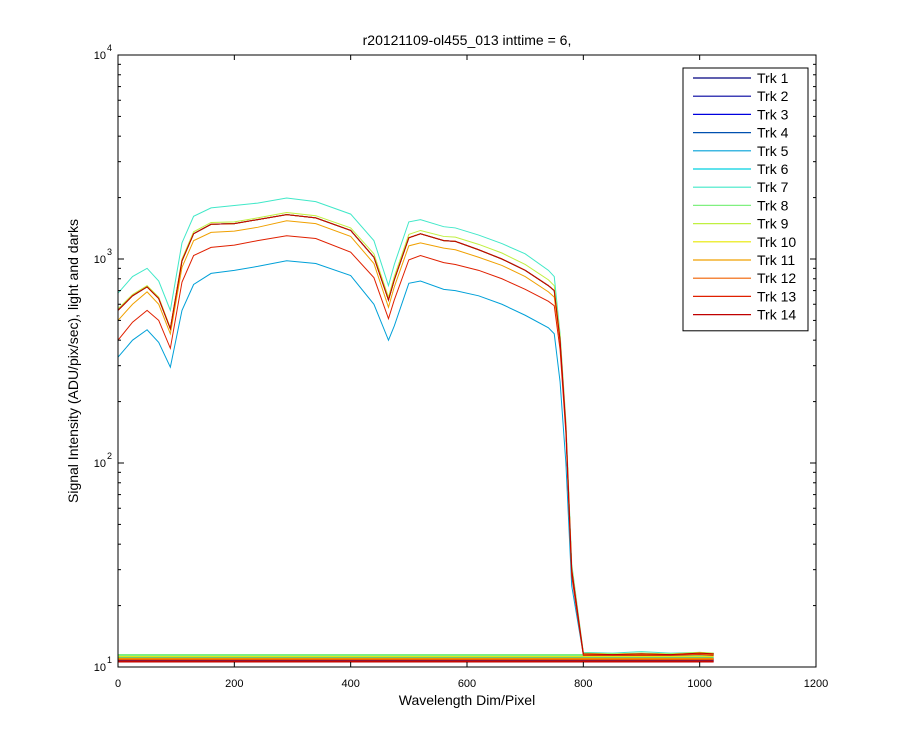 The image size is (900, 755). I want to click on x-tick-label: 200, so click(234, 684).